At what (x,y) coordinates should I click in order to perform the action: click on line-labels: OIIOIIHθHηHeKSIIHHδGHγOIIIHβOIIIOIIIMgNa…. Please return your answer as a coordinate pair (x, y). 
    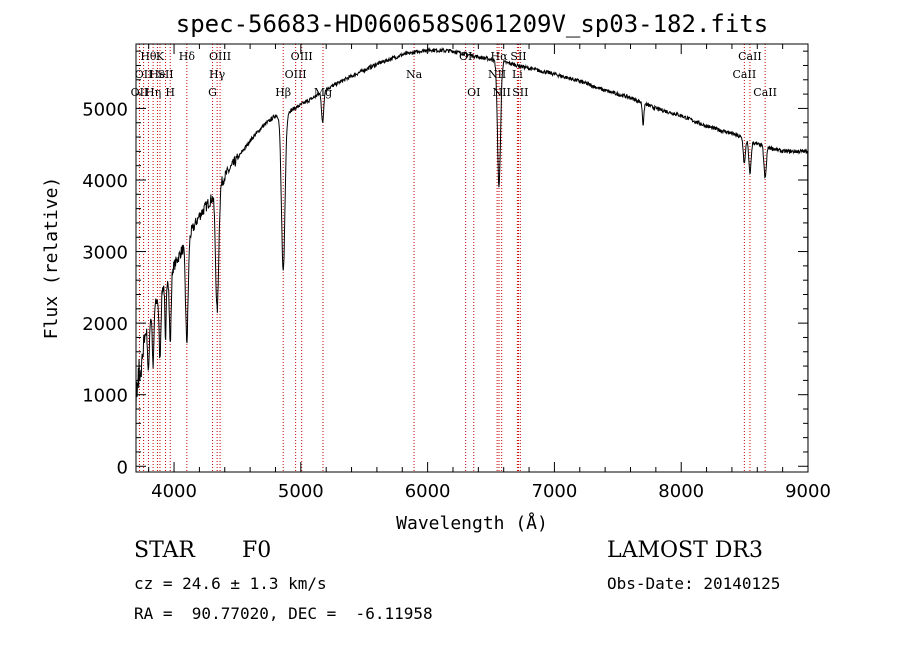
    Looking at the image, I should click on (454, 74).